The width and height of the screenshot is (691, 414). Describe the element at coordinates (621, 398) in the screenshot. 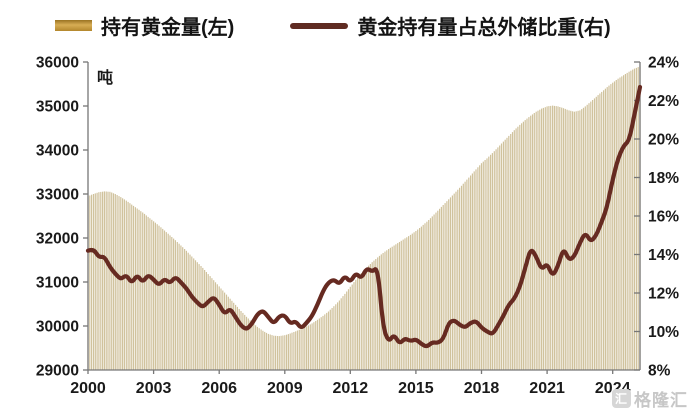

I see `gelonghui-logo-icon: 汇` at that location.